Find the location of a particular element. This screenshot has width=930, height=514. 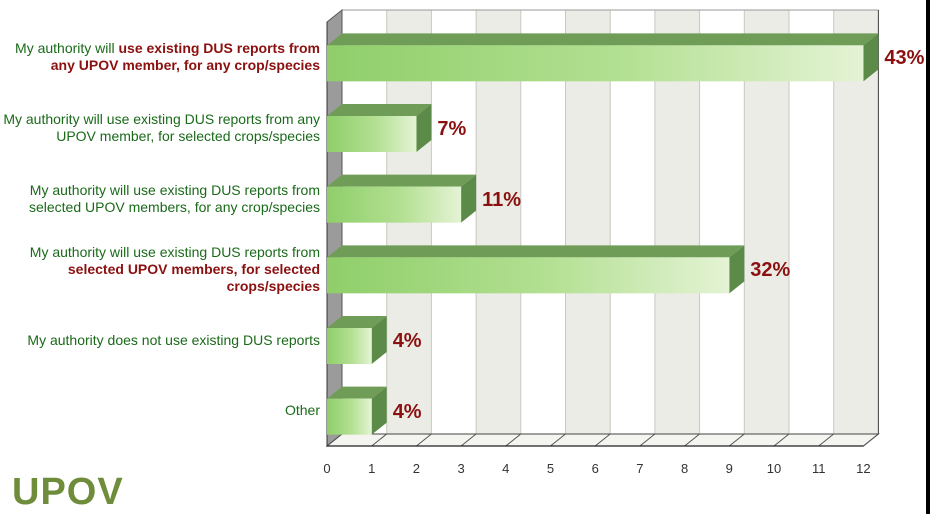

upov-logo: UPOV is located at coordinates (68, 492).